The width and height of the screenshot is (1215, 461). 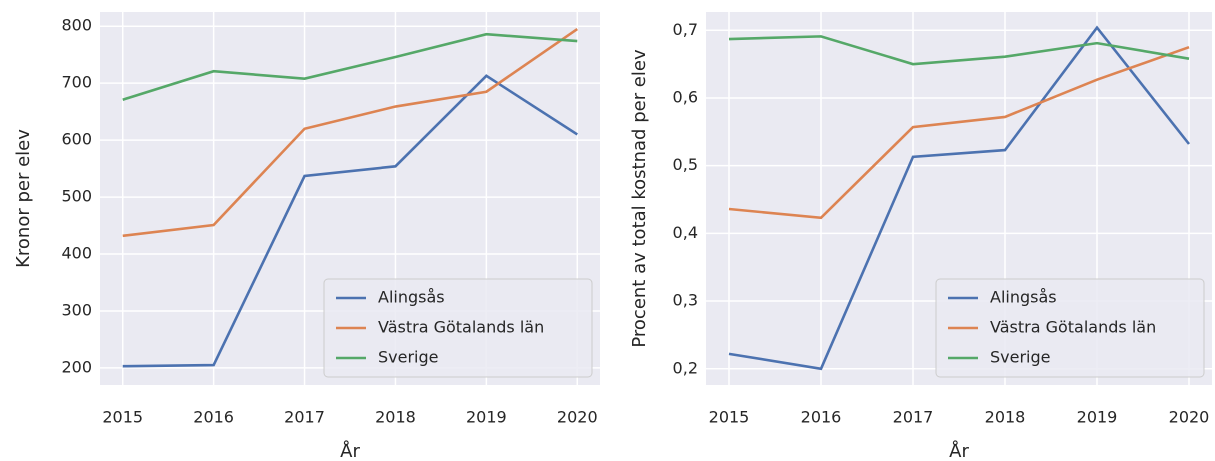 What do you see at coordinates (685, 367) in the screenshot?
I see `y-tick-label: 0,2` at bounding box center [685, 367].